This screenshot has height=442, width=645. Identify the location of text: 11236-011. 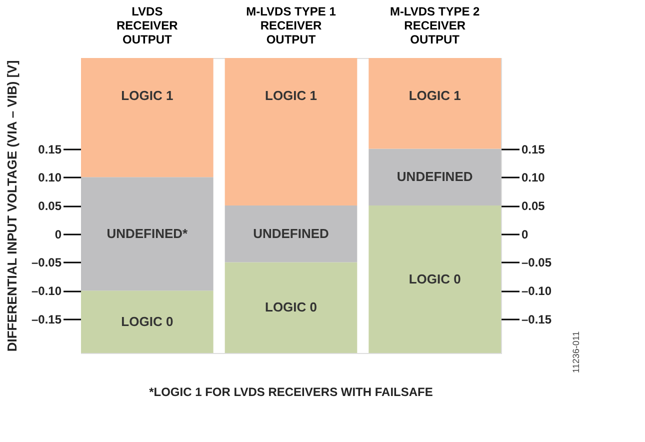
(576, 352).